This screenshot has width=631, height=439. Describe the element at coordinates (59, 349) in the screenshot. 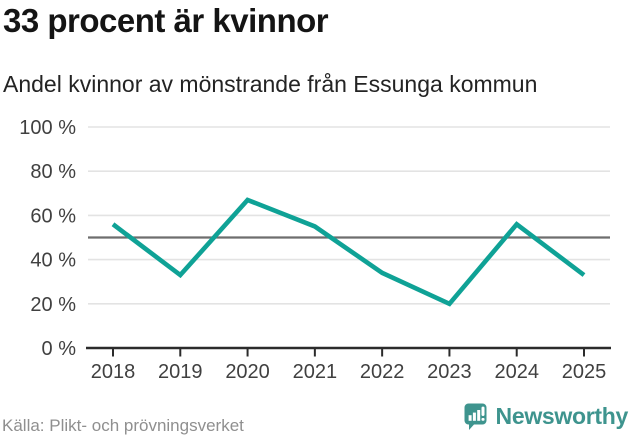

I see `y-tick-label: 0 %` at that location.